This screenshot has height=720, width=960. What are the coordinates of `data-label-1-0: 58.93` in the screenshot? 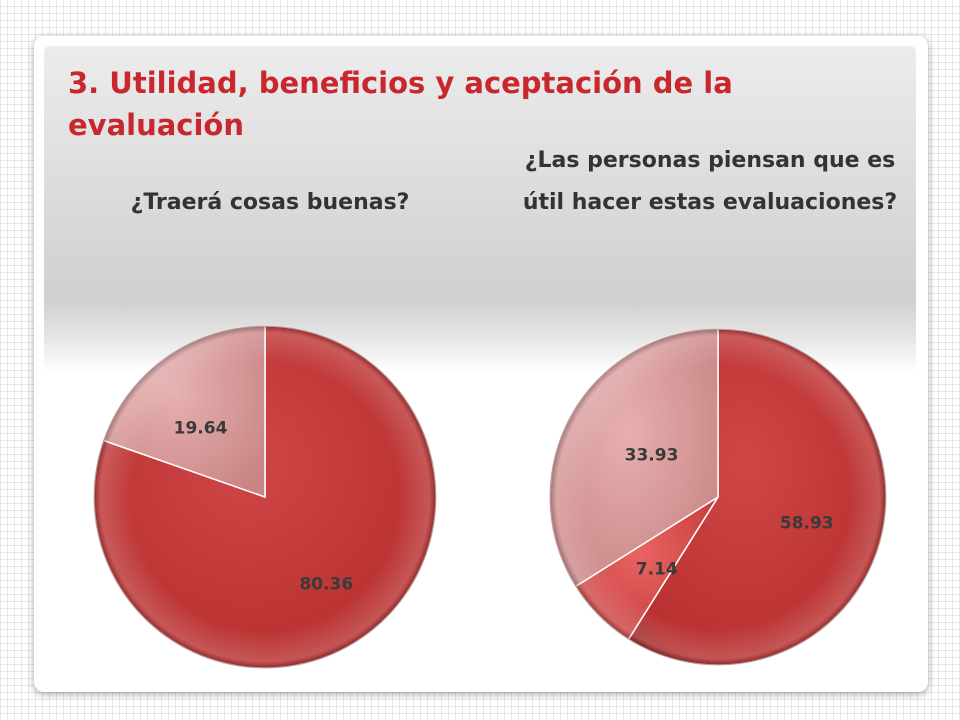 It's located at (807, 524).